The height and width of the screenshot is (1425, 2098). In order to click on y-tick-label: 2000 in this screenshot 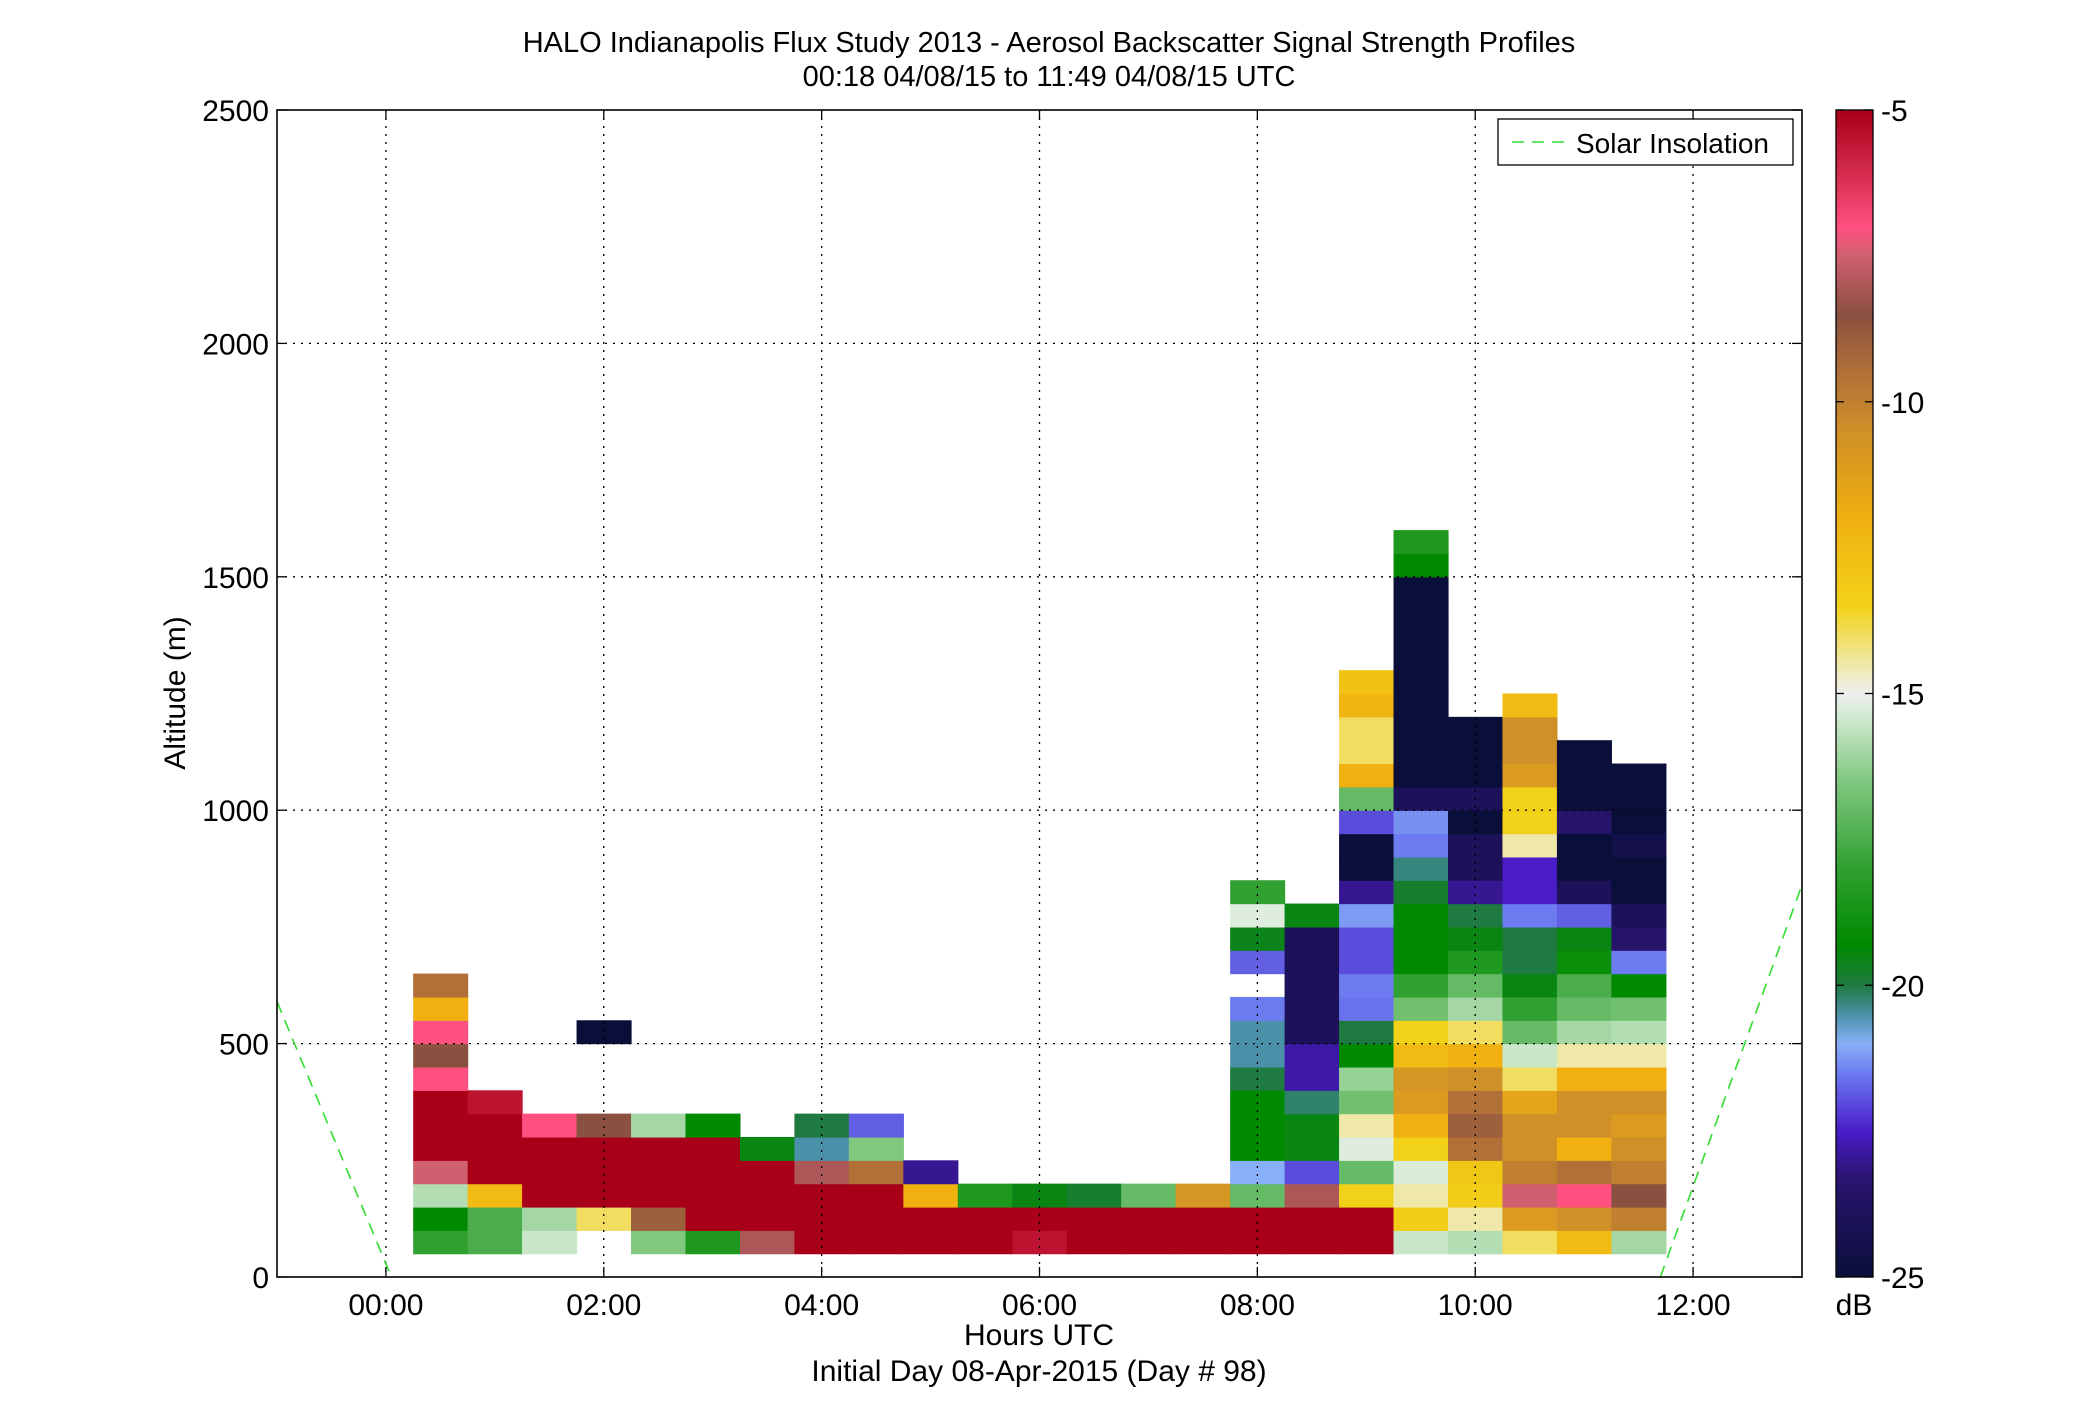, I will do `click(235, 344)`.